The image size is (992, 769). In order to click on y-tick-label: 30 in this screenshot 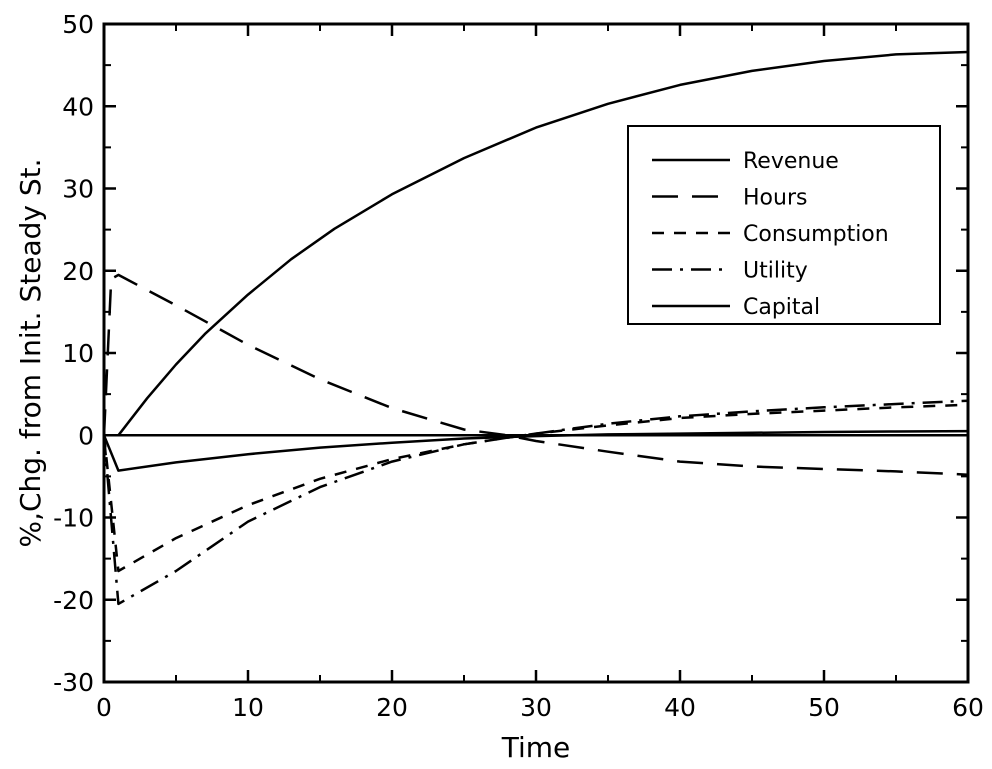, I will do `click(78, 189)`.